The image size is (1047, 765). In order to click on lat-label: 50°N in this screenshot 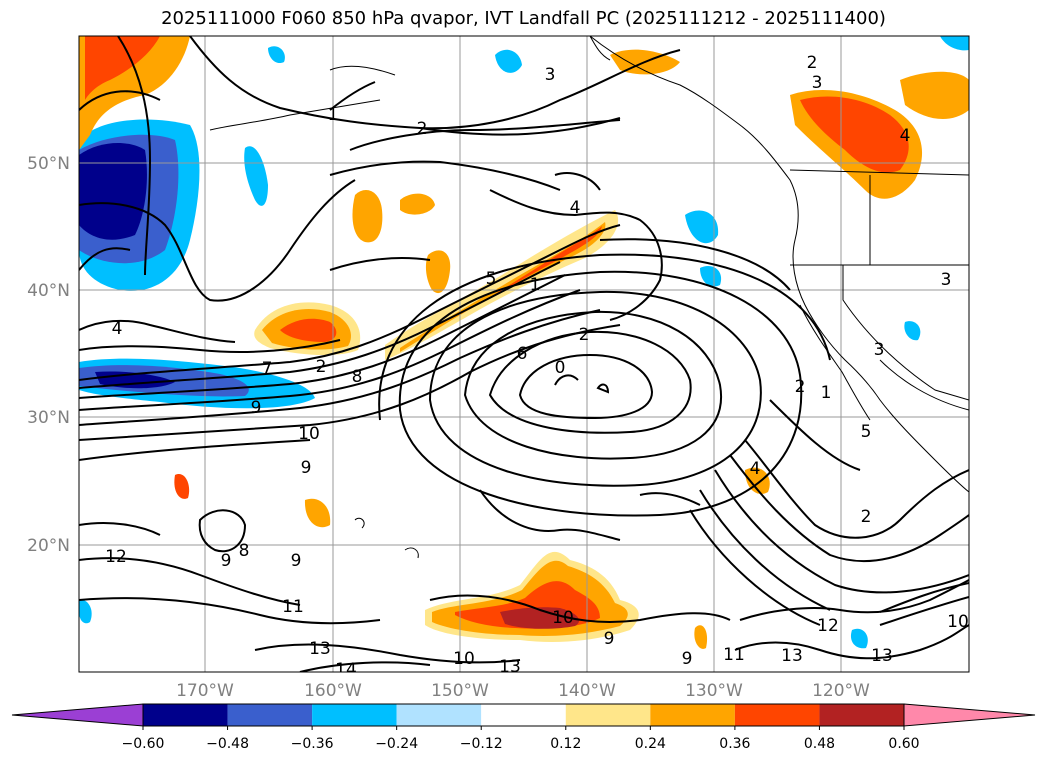, I will do `click(48, 164)`.